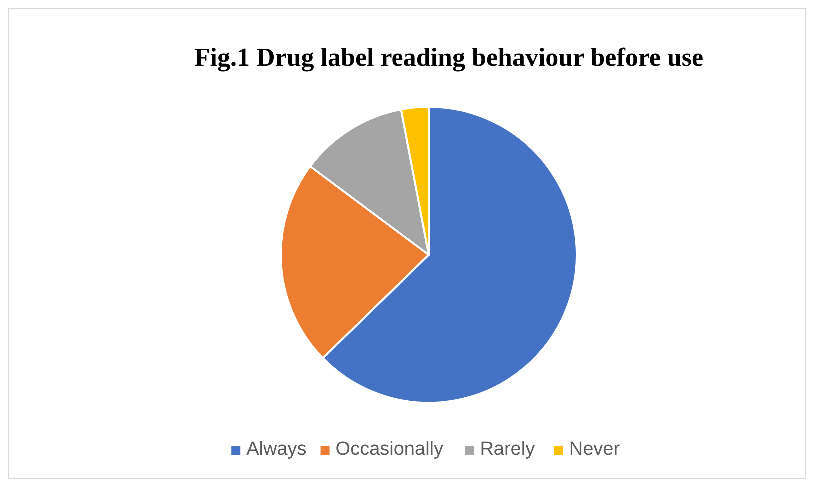 Image resolution: width=833 pixels, height=487 pixels. I want to click on chart-title: Fig.1 Drug label reading behaviour before use, so click(449, 57).